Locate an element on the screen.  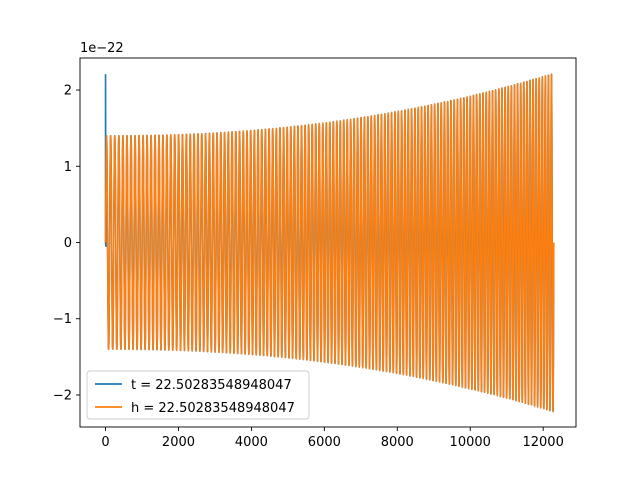
x-tick-label: 4000 is located at coordinates (251, 442).